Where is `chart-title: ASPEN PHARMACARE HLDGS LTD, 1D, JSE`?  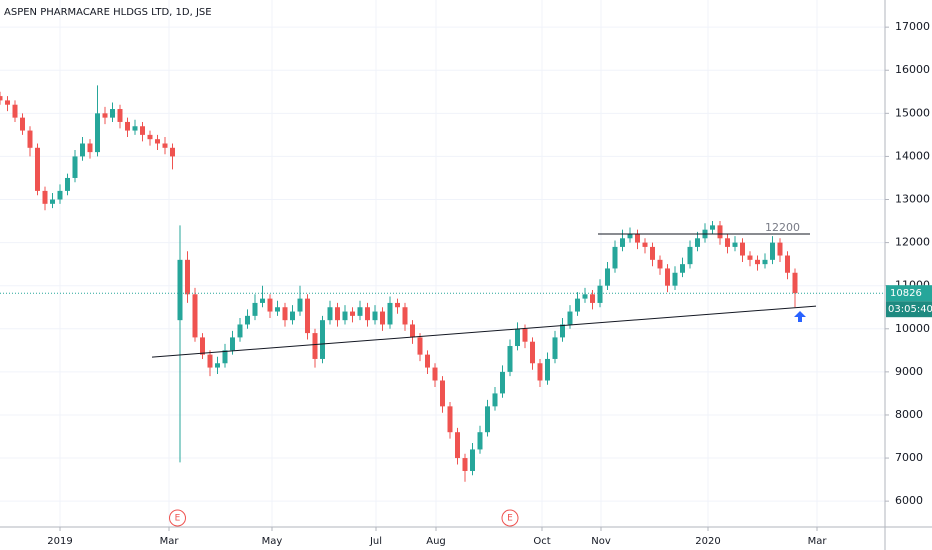
chart-title: ASPEN PHARMACARE HLDGS LTD, 1D, JSE is located at coordinates (108, 12).